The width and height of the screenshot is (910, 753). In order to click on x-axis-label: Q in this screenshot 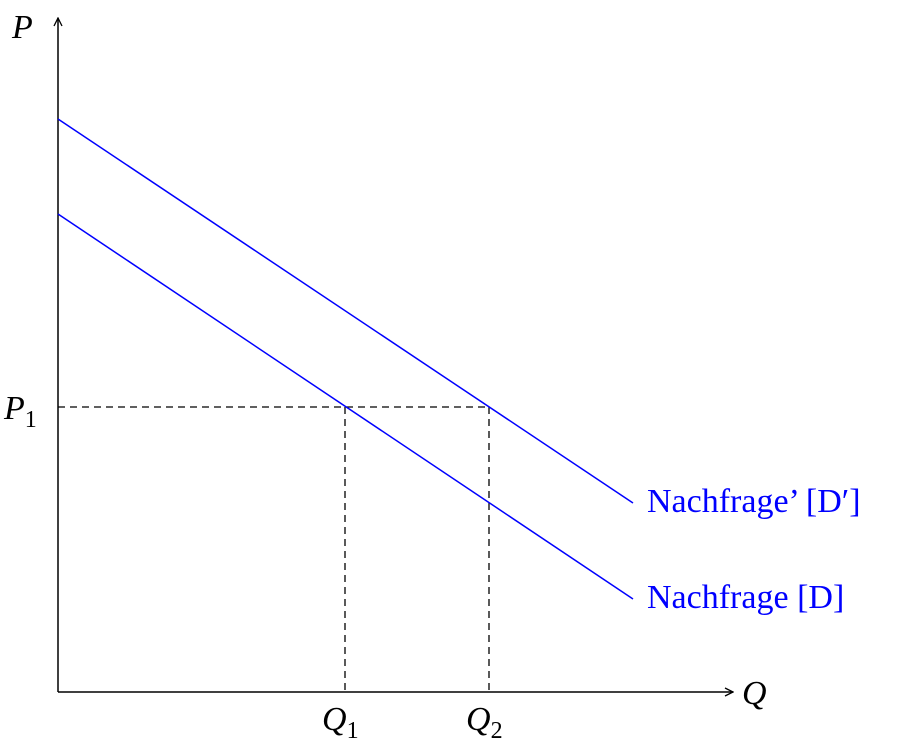, I will do `click(754, 693)`.